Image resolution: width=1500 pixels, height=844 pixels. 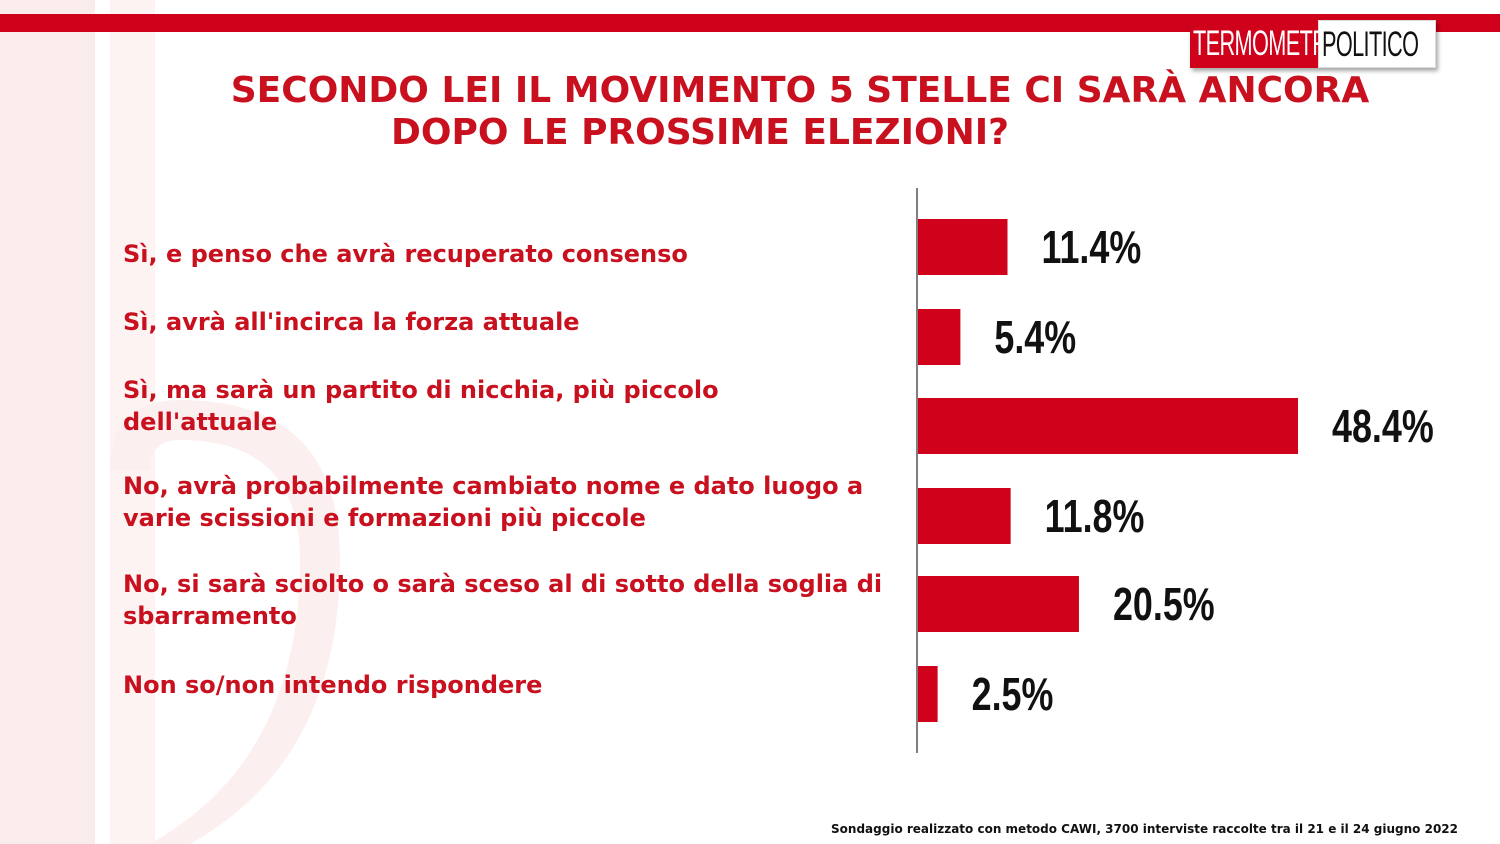 I want to click on top-accent-bar, so click(x=750, y=23).